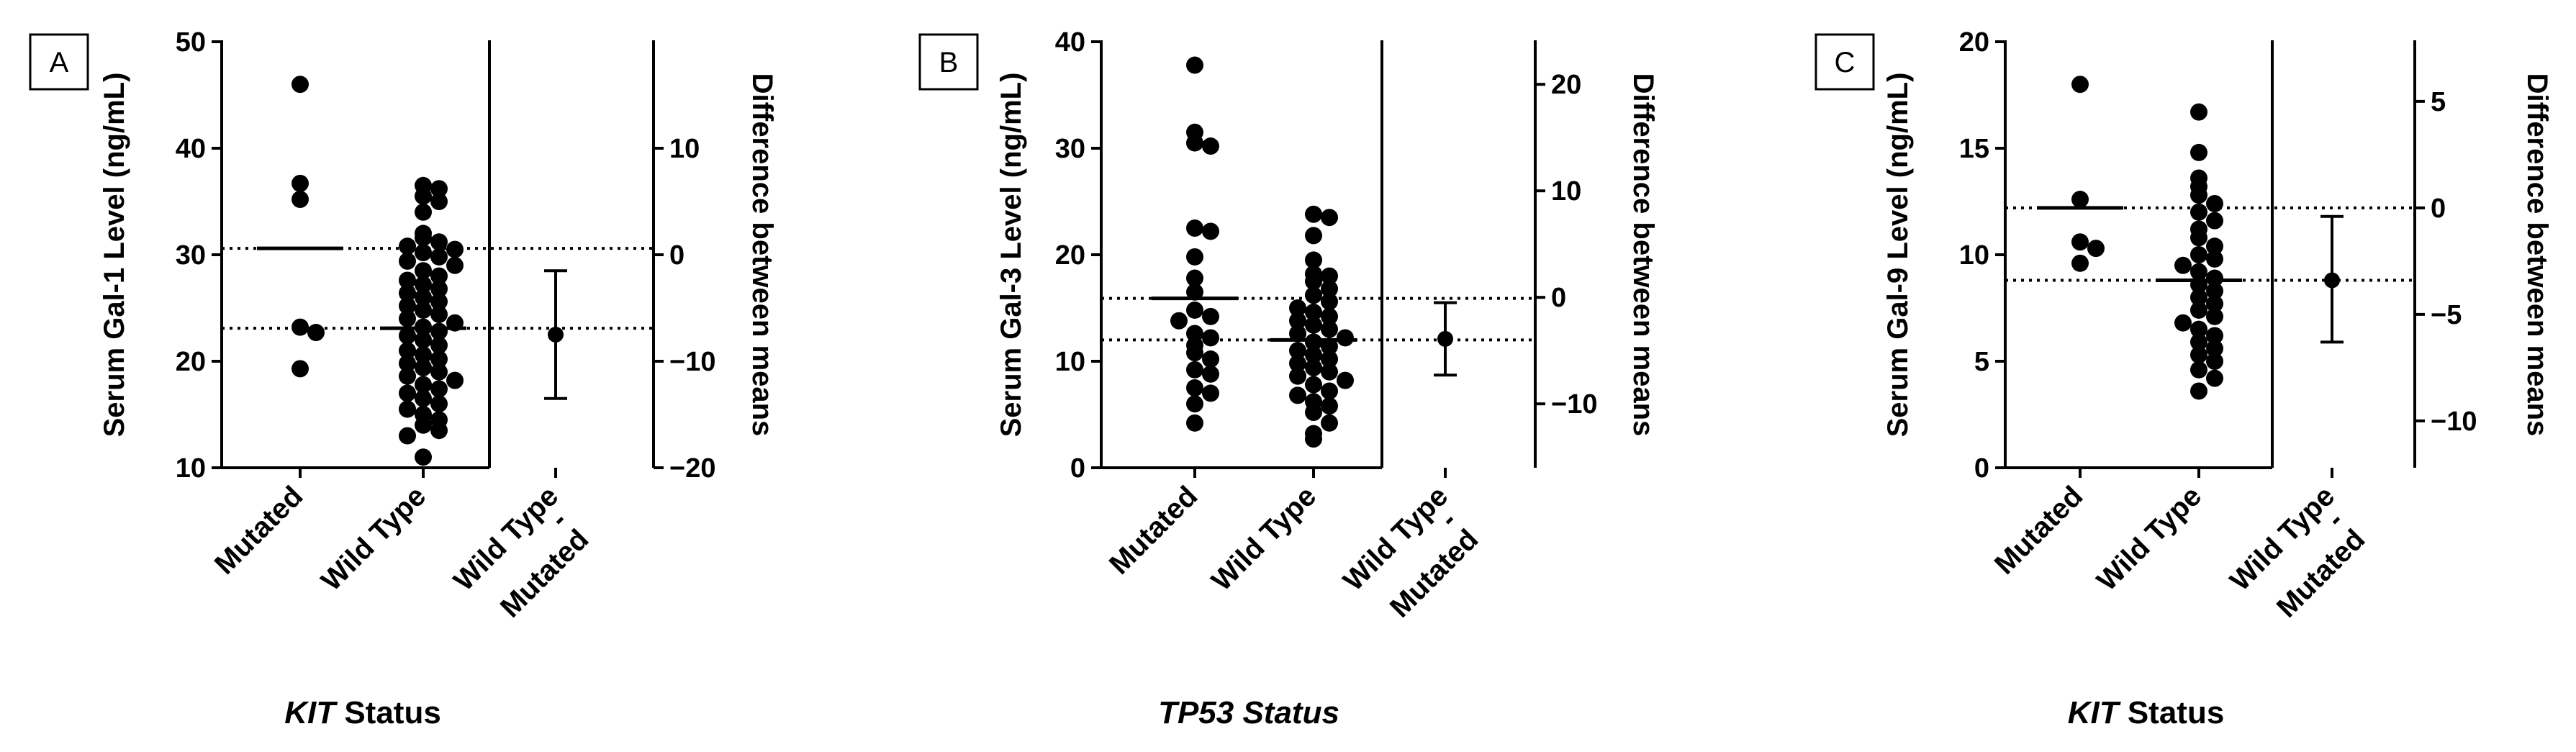 Image resolution: width=2576 pixels, height=752 pixels. Describe the element at coordinates (692, 362) in the screenshot. I see `y-right-tick-label: −10` at that location.